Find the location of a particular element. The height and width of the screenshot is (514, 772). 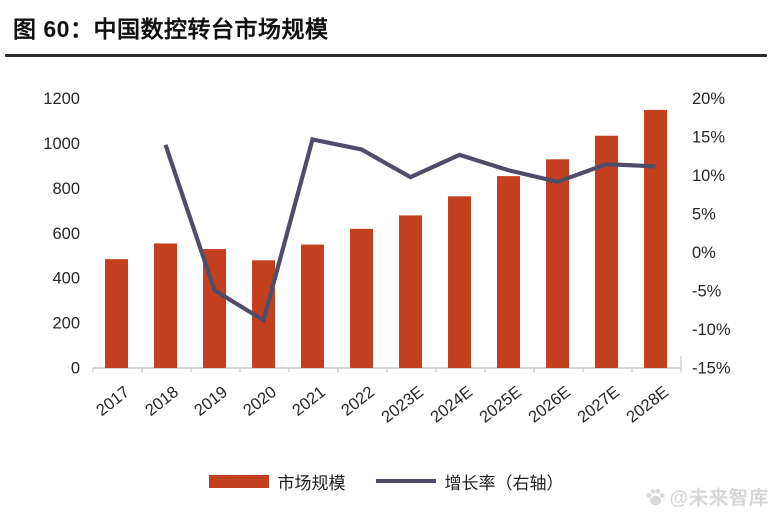

left-axis-tick-label: 0 is located at coordinates (75, 369).